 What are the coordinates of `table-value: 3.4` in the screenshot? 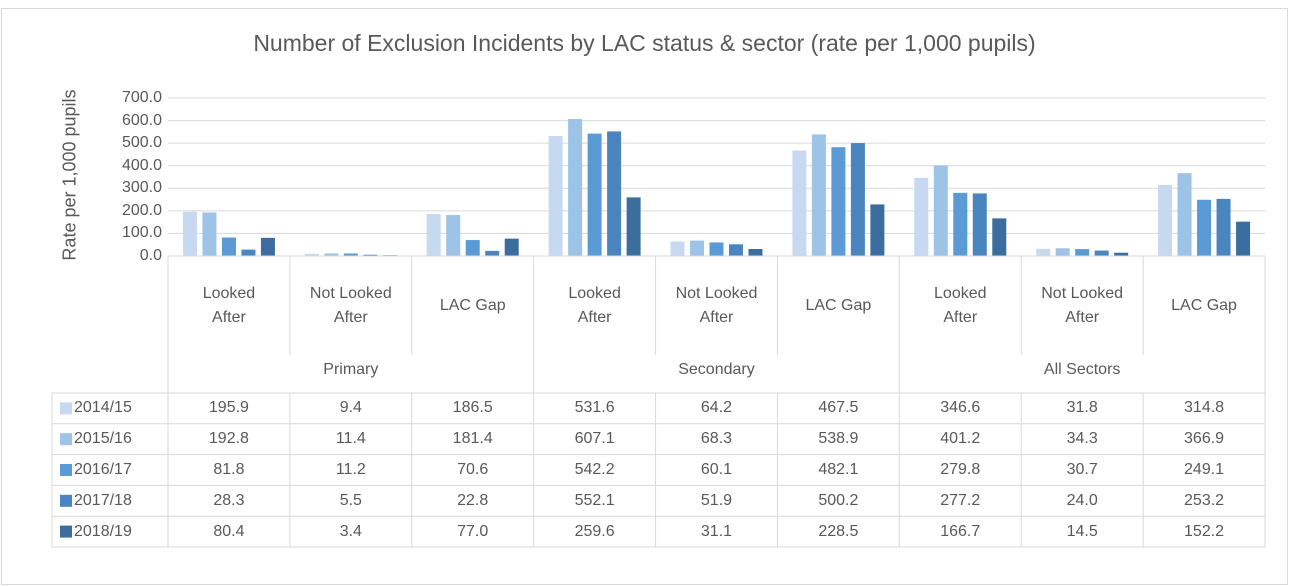 It's located at (350, 531).